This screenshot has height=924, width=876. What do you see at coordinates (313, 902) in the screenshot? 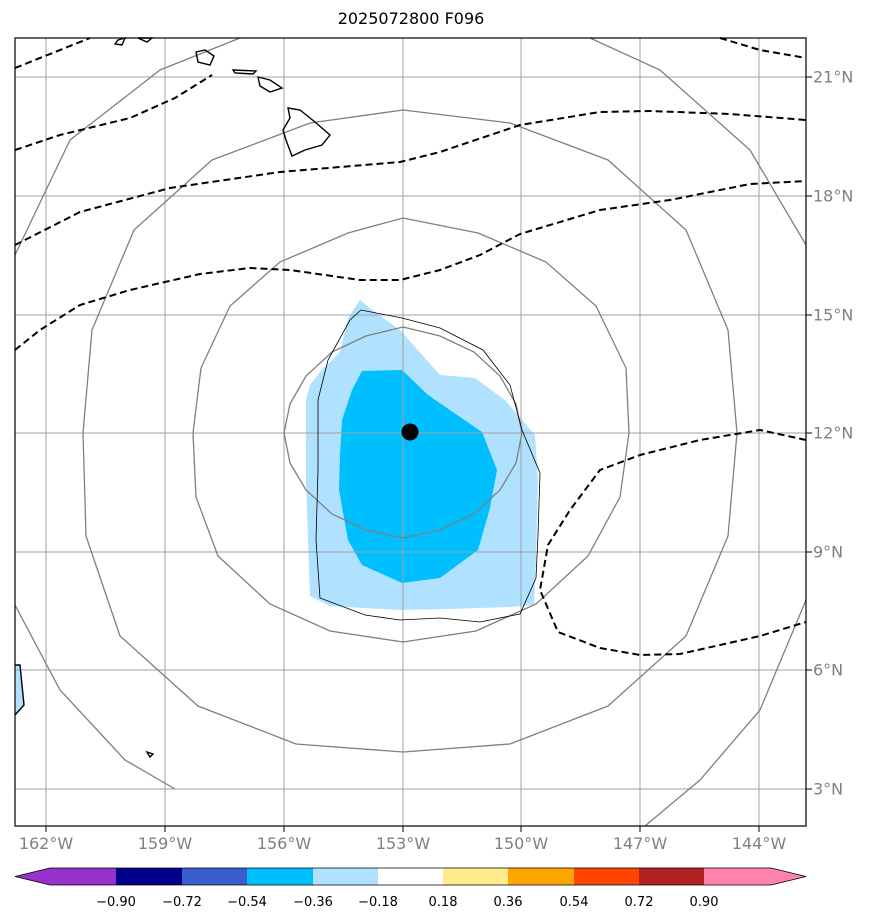
I see `colorbar-tick-label: −0.36` at bounding box center [313, 902].